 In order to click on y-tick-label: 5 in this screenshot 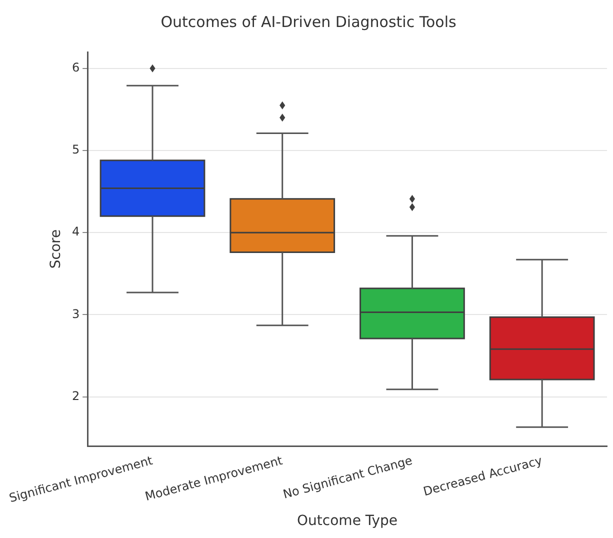, I will do `click(76, 149)`.